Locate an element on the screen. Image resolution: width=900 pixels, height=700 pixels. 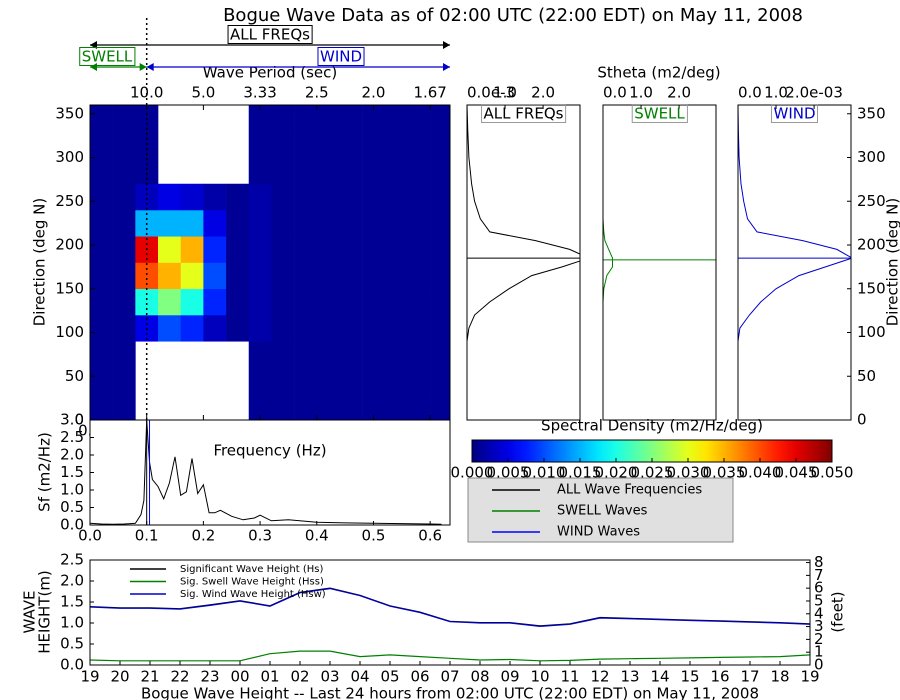
legend-label: SWELL Waves is located at coordinates (602, 511).